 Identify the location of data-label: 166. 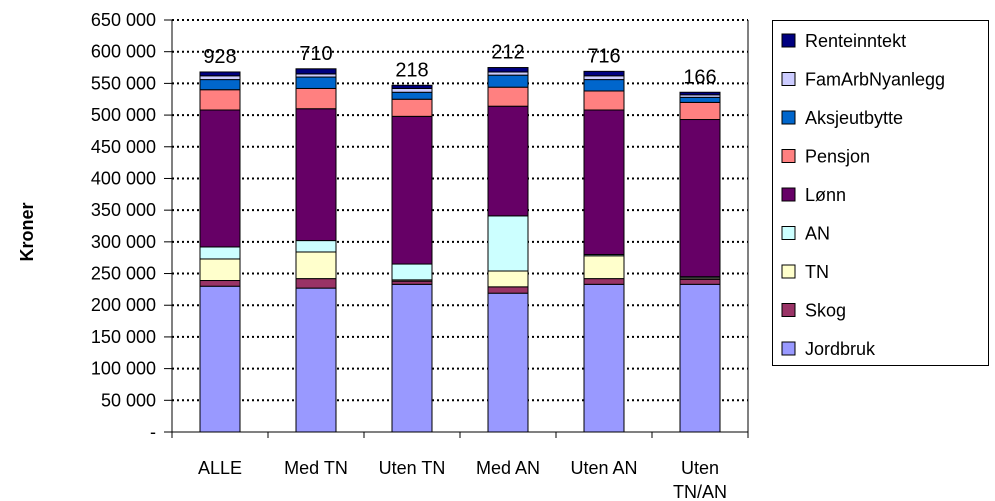
(699, 77).